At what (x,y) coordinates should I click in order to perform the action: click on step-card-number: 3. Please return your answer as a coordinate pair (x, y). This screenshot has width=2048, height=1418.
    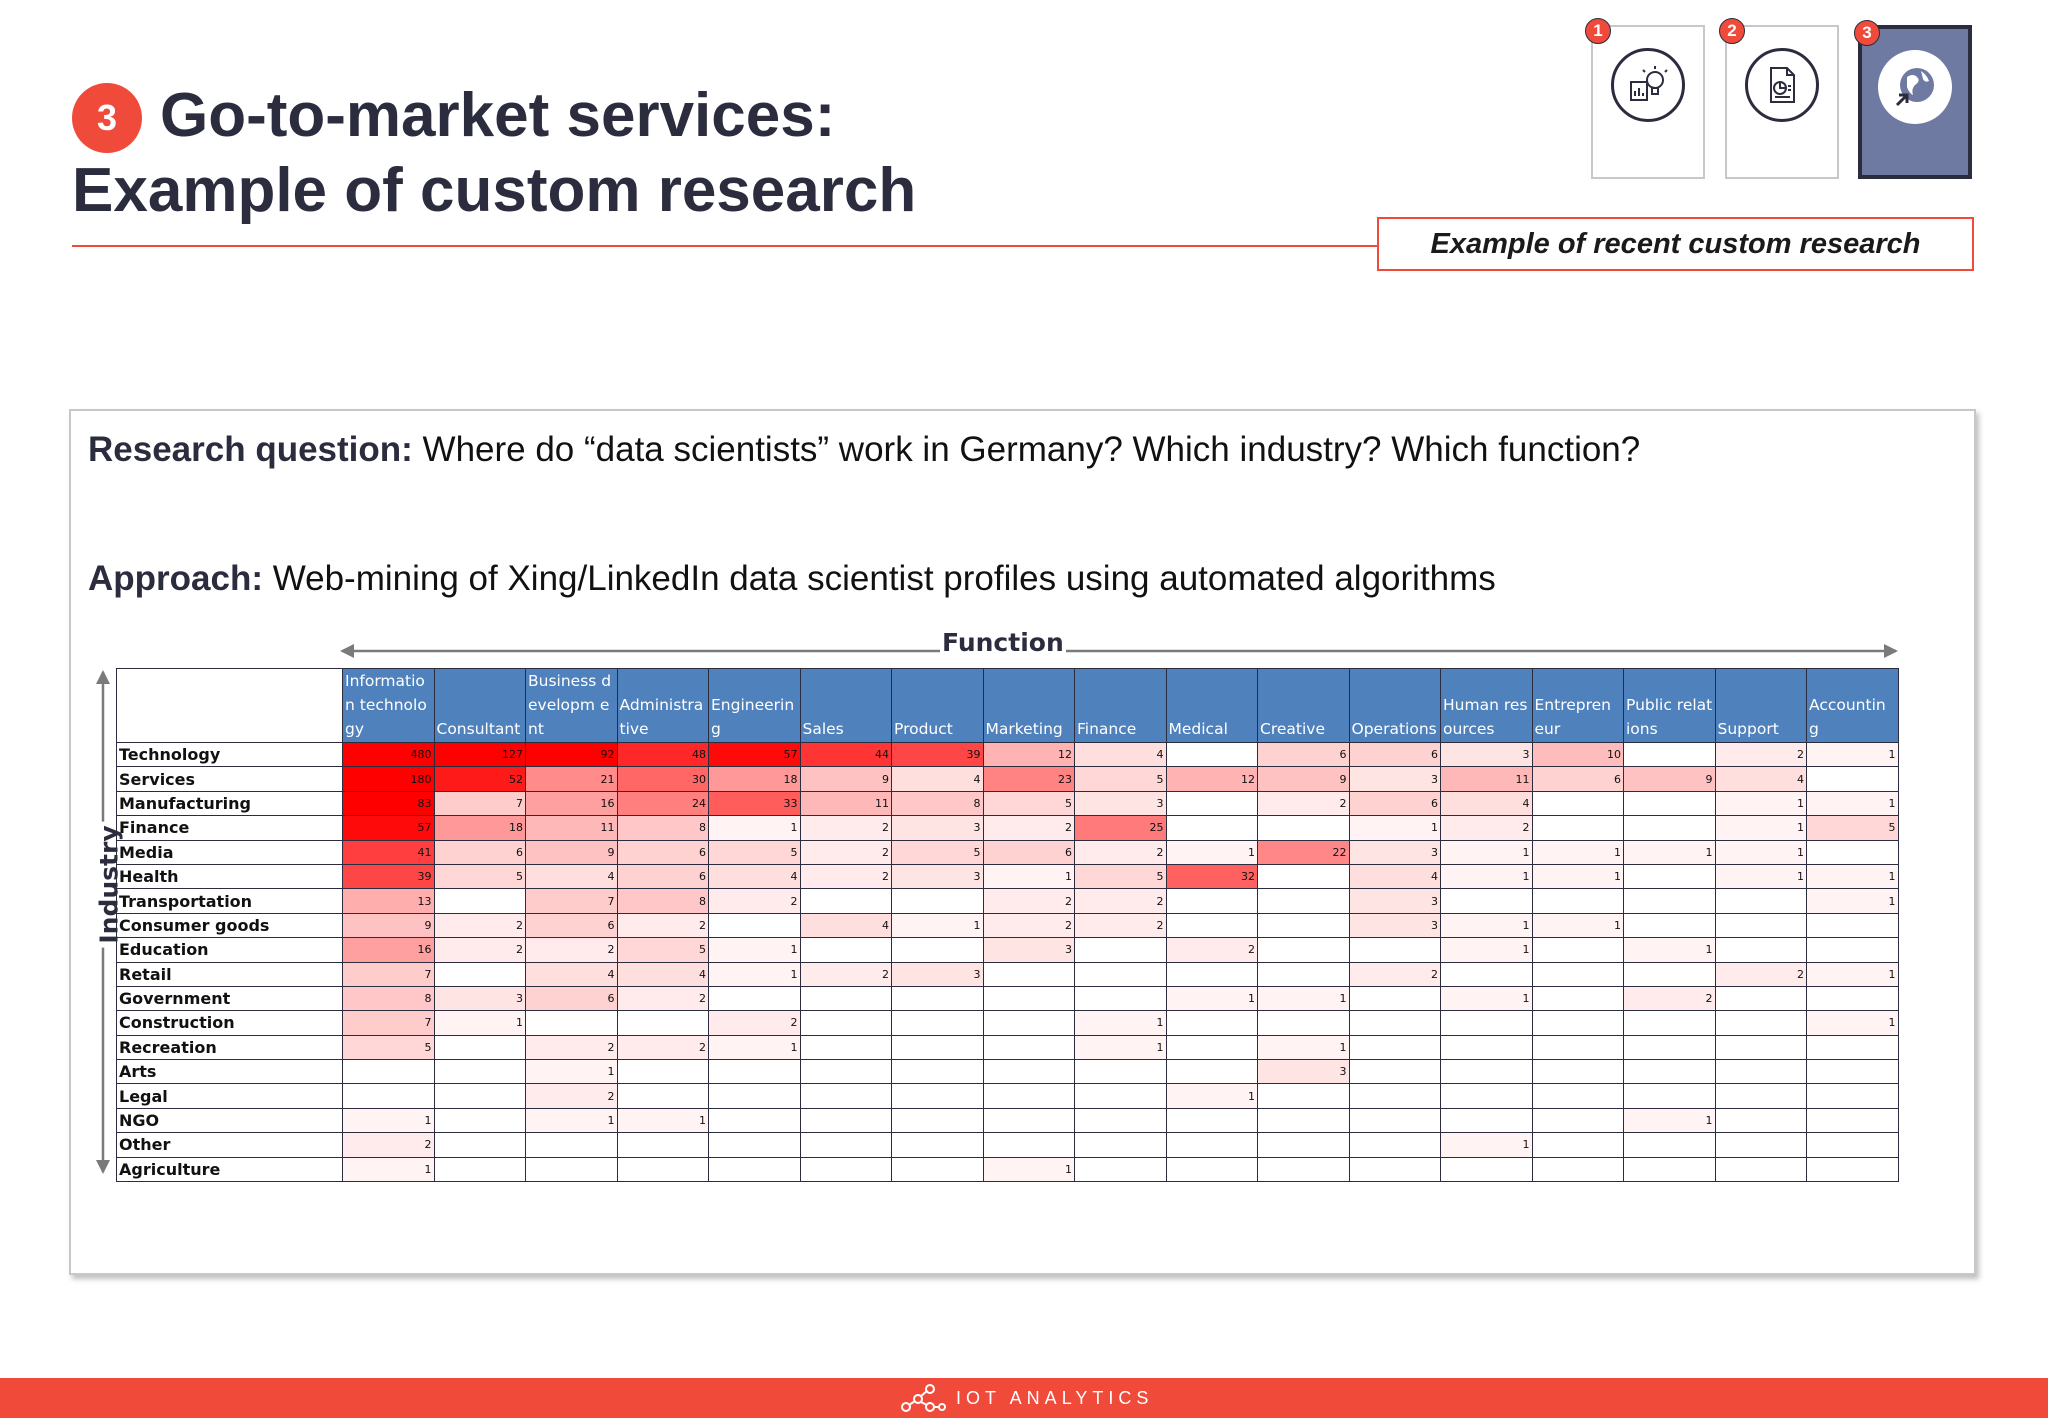
    Looking at the image, I should click on (1867, 33).